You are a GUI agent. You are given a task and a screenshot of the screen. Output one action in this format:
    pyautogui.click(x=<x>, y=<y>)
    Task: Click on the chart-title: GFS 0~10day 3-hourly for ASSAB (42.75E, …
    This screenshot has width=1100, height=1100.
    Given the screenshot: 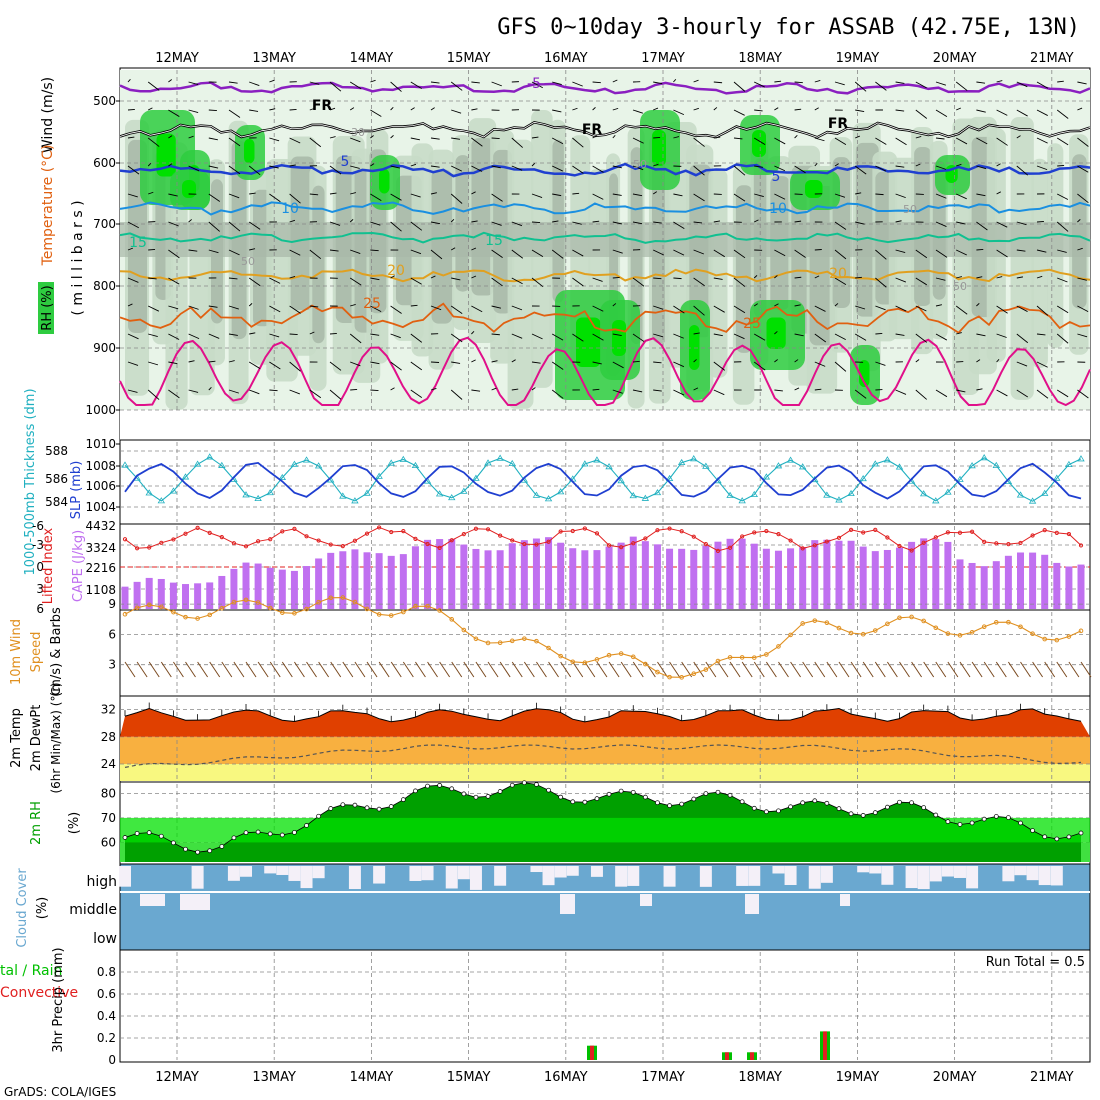 What is the action you would take?
    pyautogui.click(x=788, y=27)
    